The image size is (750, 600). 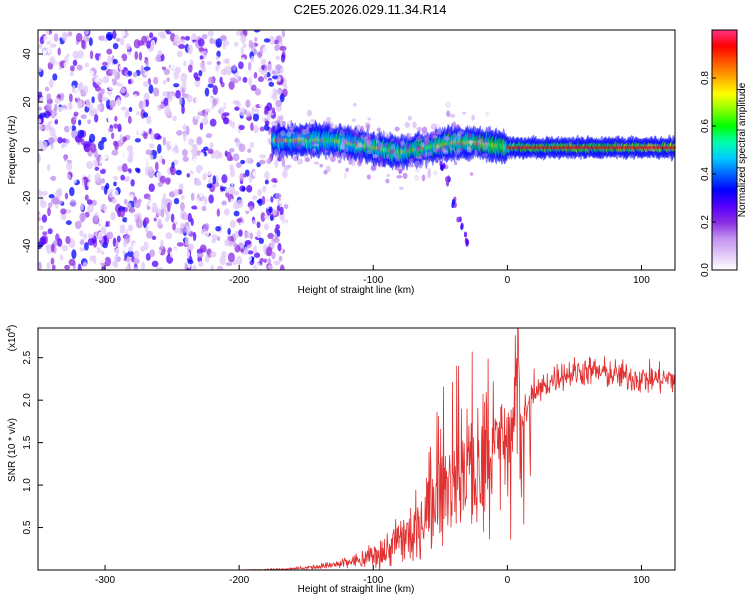 What do you see at coordinates (27, 400) in the screenshot?
I see `y-tick-label: 2.0` at bounding box center [27, 400].